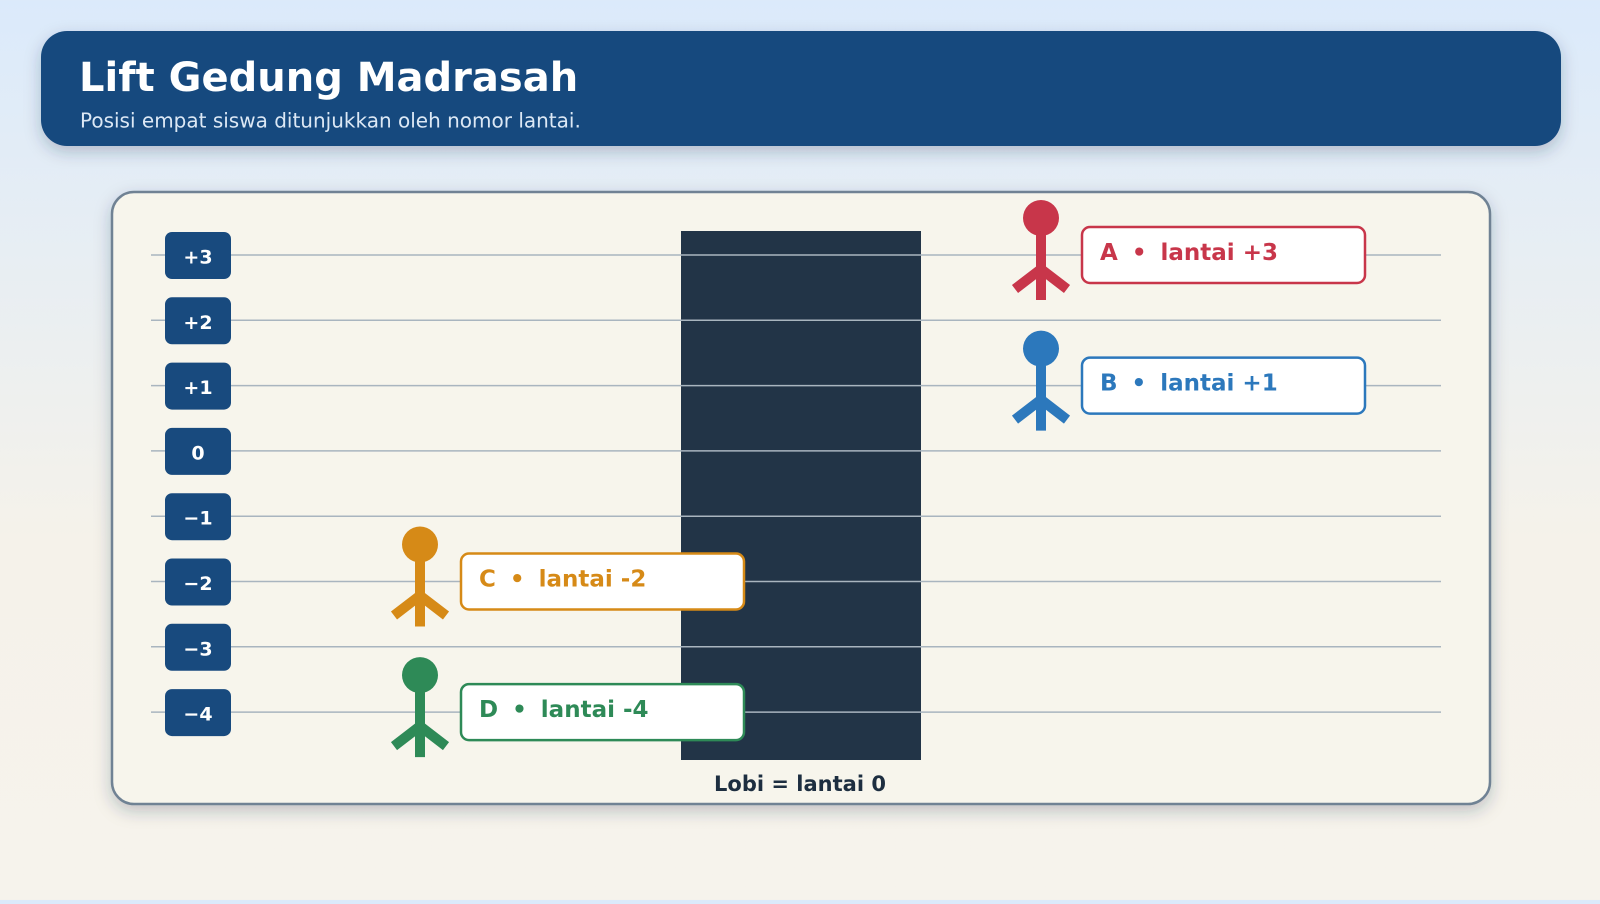 The image size is (1600, 904). What do you see at coordinates (595, 710) in the screenshot?
I see `student-floor-text: lantai -4` at bounding box center [595, 710].